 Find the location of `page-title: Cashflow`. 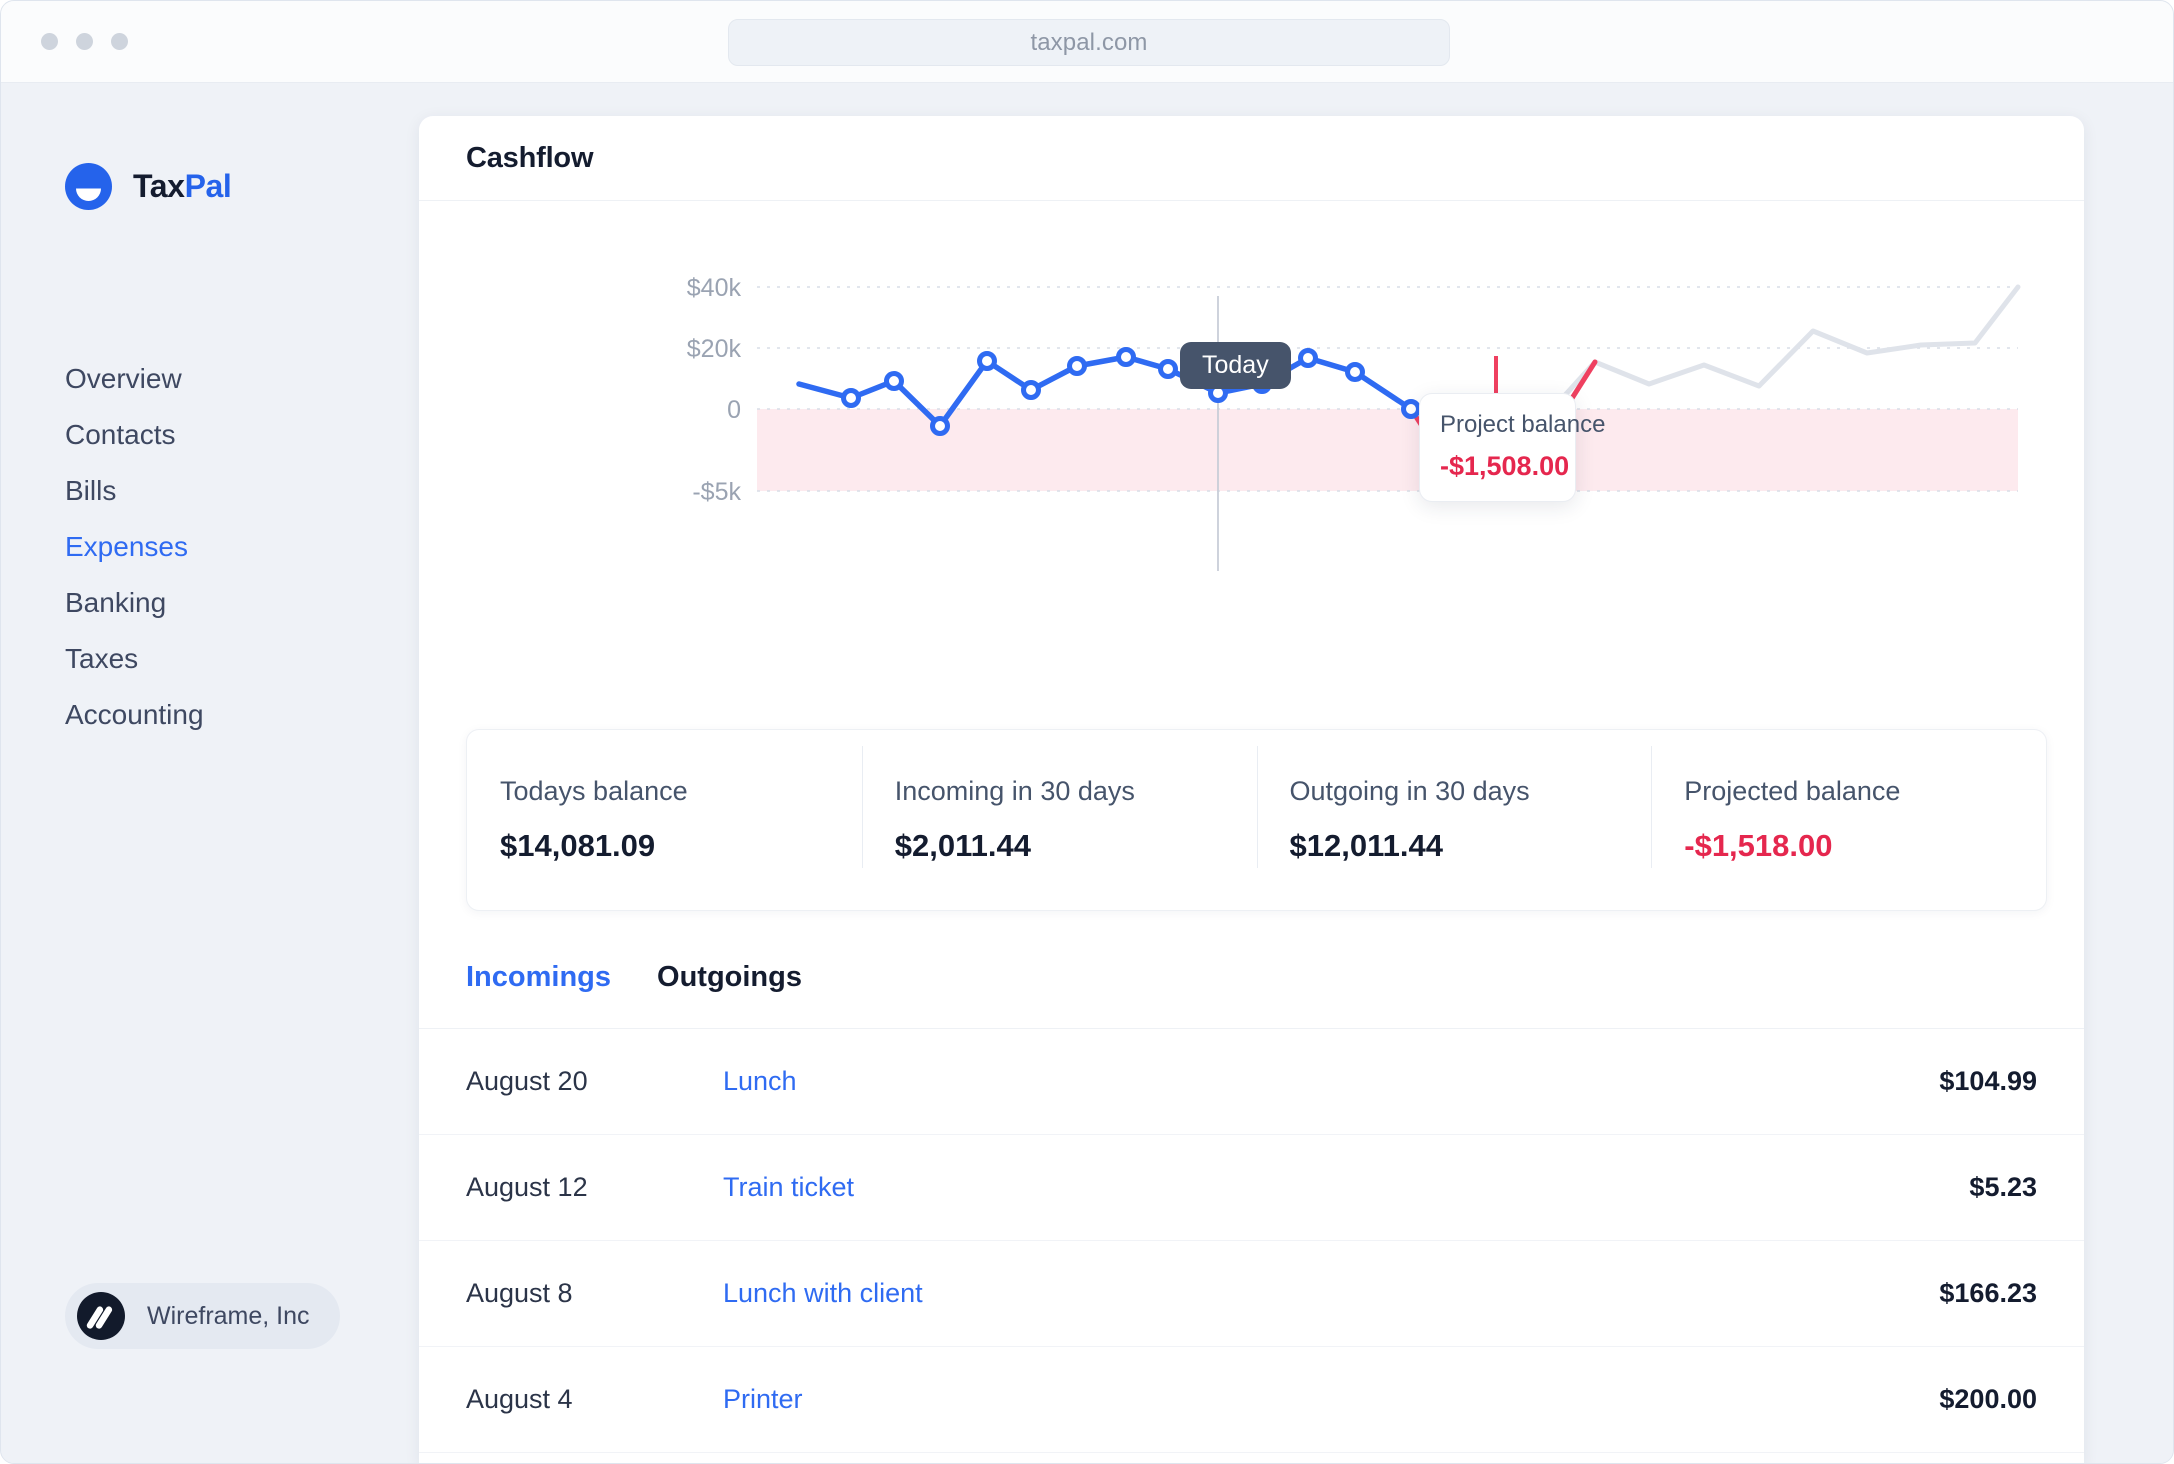

page-title: Cashflow is located at coordinates (530, 157).